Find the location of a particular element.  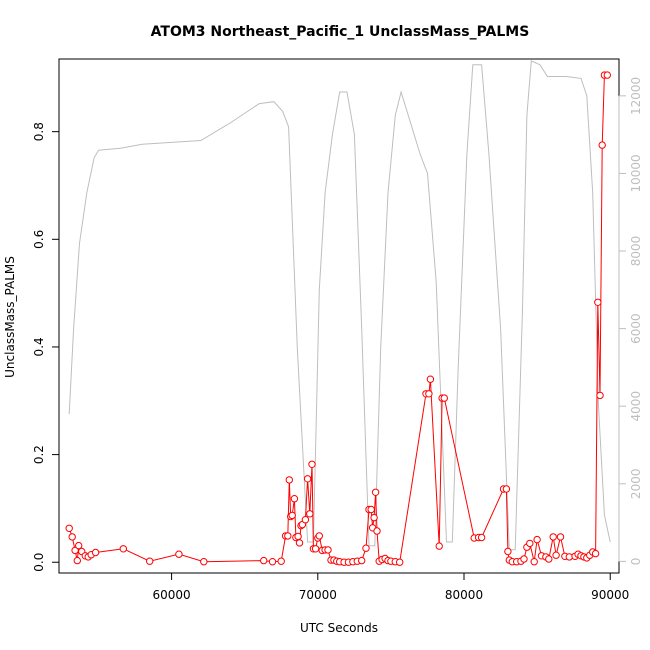

y-axis: 0.0 0.2 0.4 0.6 0.8 is located at coordinates (46, 347).